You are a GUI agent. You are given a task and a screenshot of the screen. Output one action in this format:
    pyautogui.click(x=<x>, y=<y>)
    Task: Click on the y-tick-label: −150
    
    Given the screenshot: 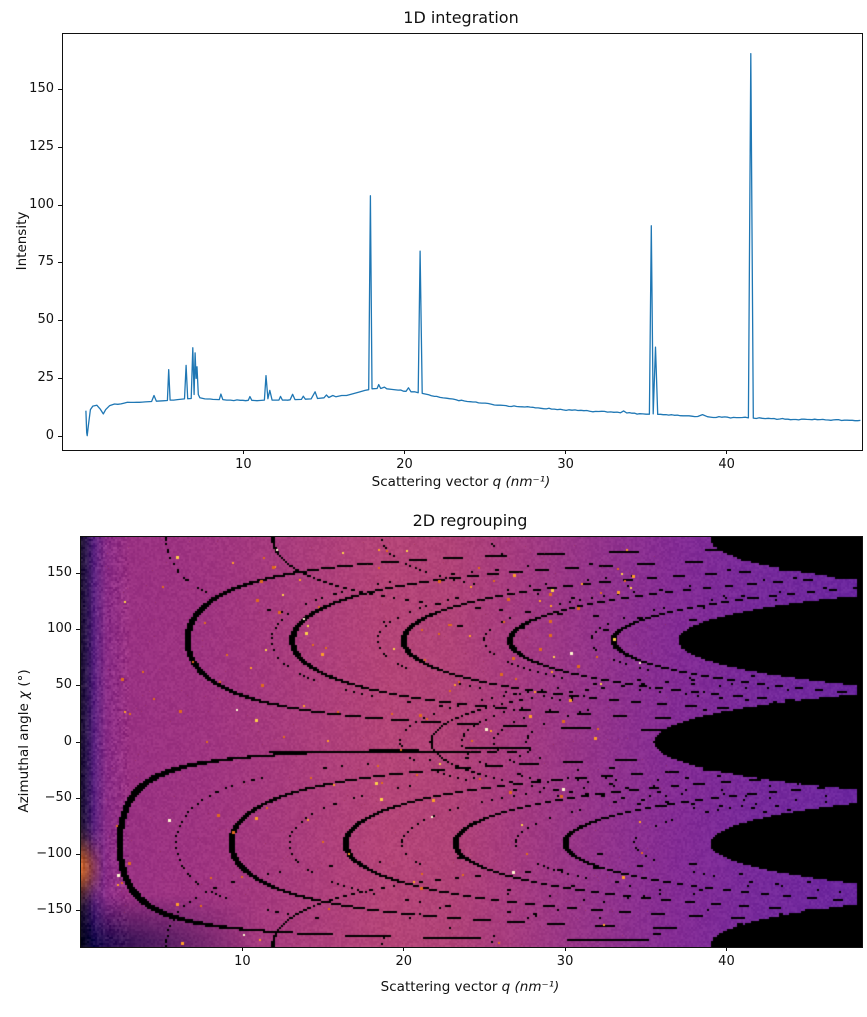 What is the action you would take?
    pyautogui.click(x=54, y=910)
    